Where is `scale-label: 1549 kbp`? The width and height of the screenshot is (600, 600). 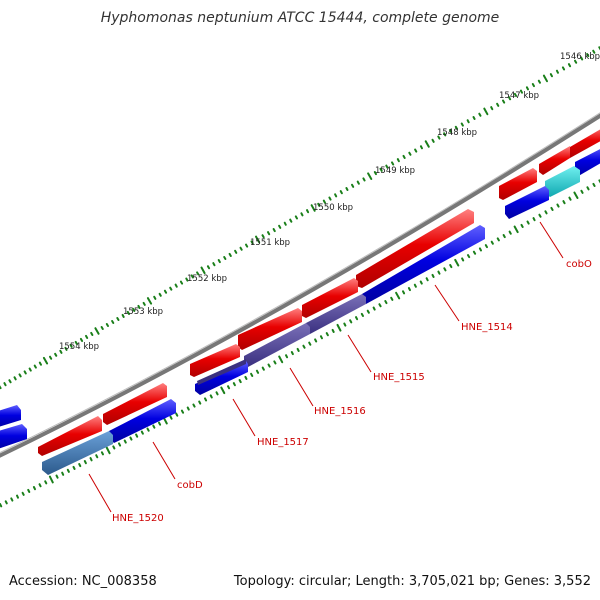 scale-label: 1549 kbp is located at coordinates (395, 171).